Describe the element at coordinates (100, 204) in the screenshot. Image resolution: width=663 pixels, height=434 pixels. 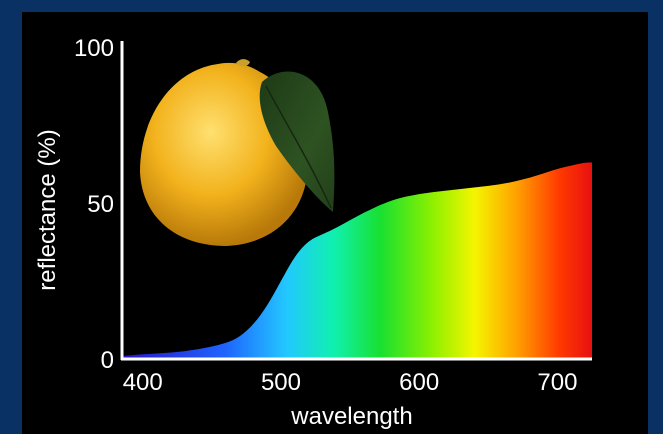
I see `y-tick-label: 50` at that location.